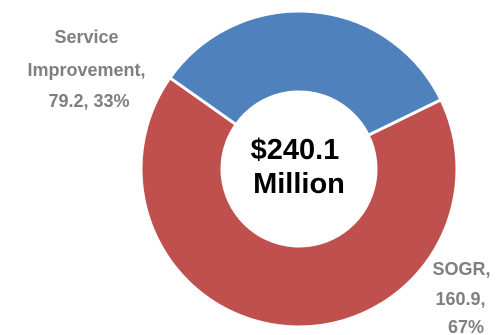 This screenshot has width=503, height=335. What do you see at coordinates (460, 299) in the screenshot?
I see `slice-label-line: 160.9,` at bounding box center [460, 299].